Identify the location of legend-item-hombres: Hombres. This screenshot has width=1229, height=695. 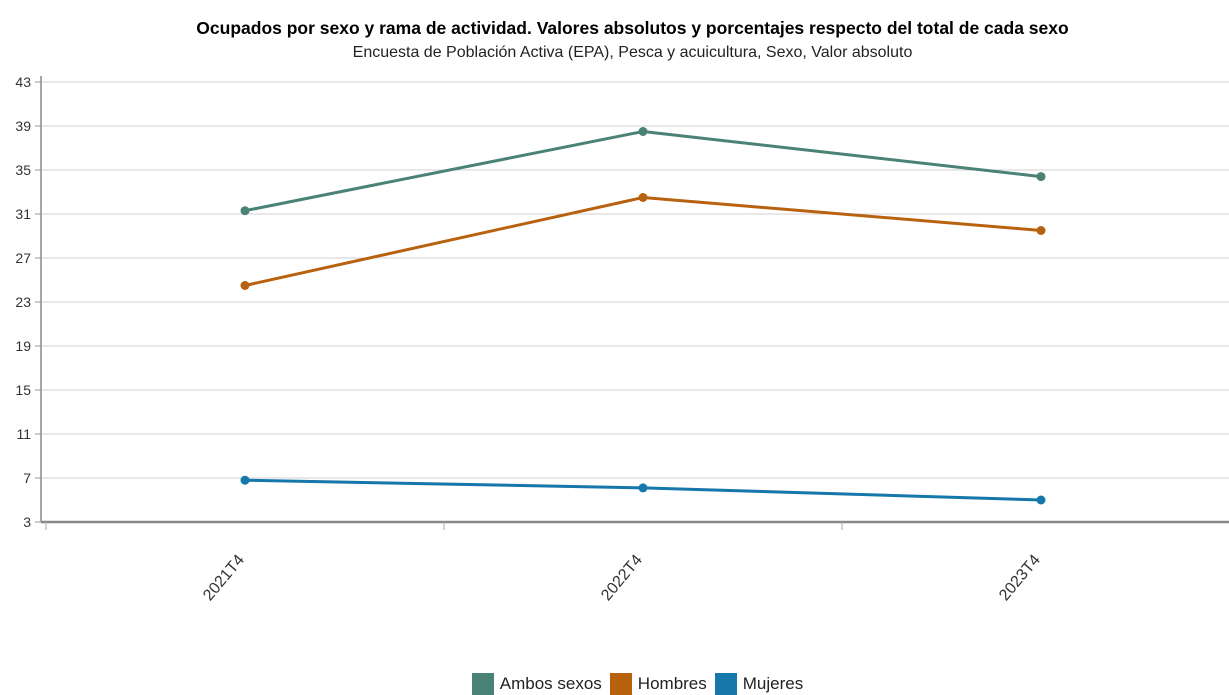
(658, 684).